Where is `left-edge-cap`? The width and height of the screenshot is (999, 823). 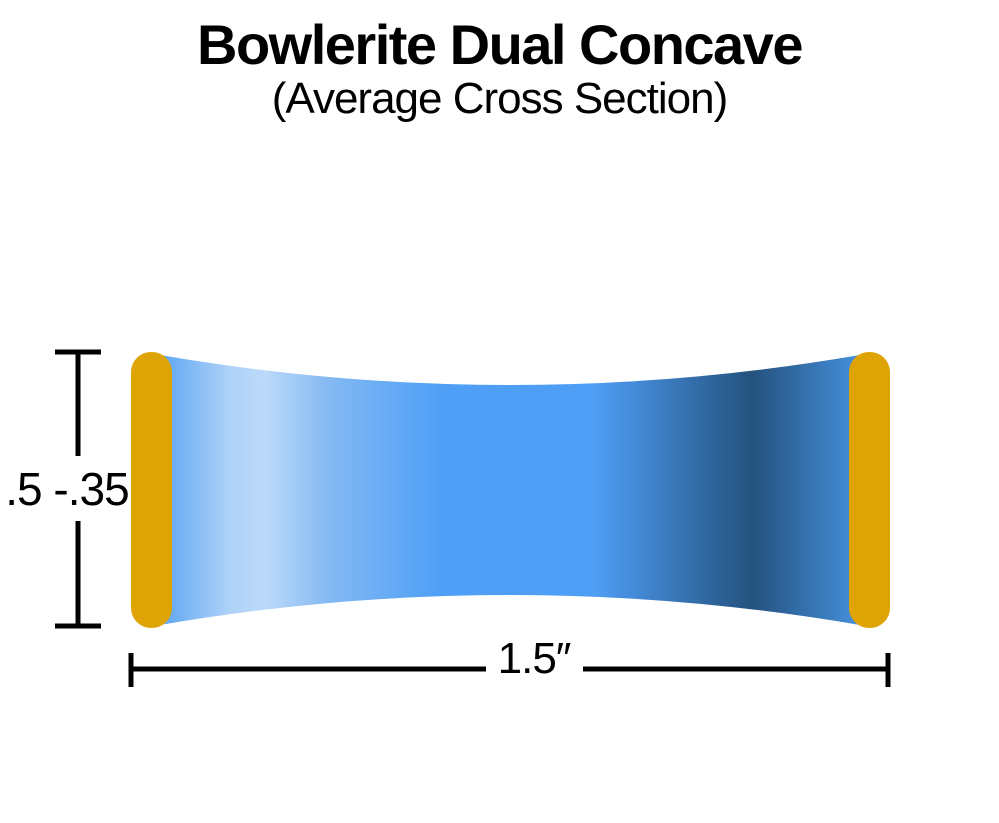 left-edge-cap is located at coordinates (151, 490).